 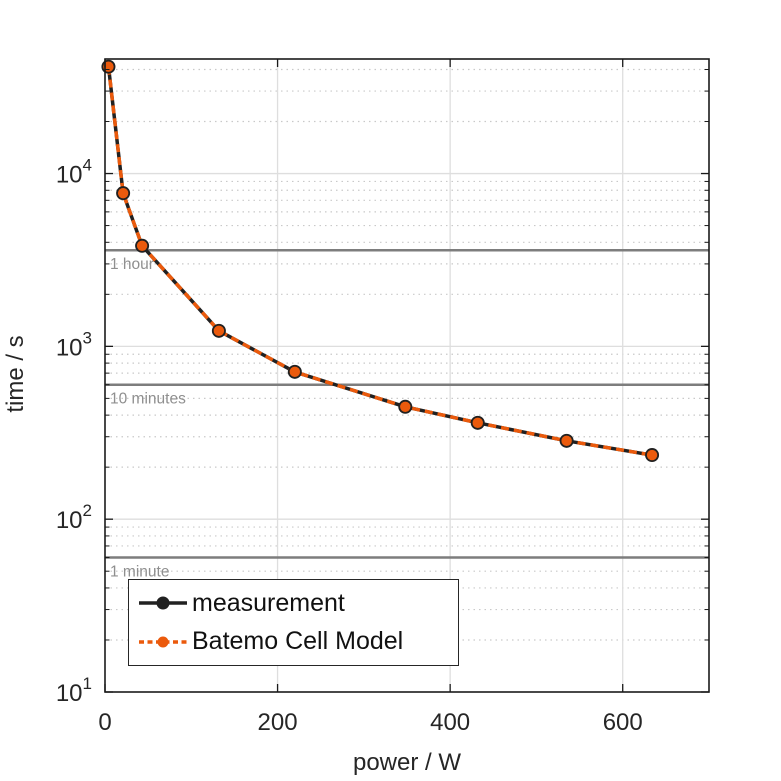 I want to click on x-axis-title: power / W, so click(x=407, y=762).